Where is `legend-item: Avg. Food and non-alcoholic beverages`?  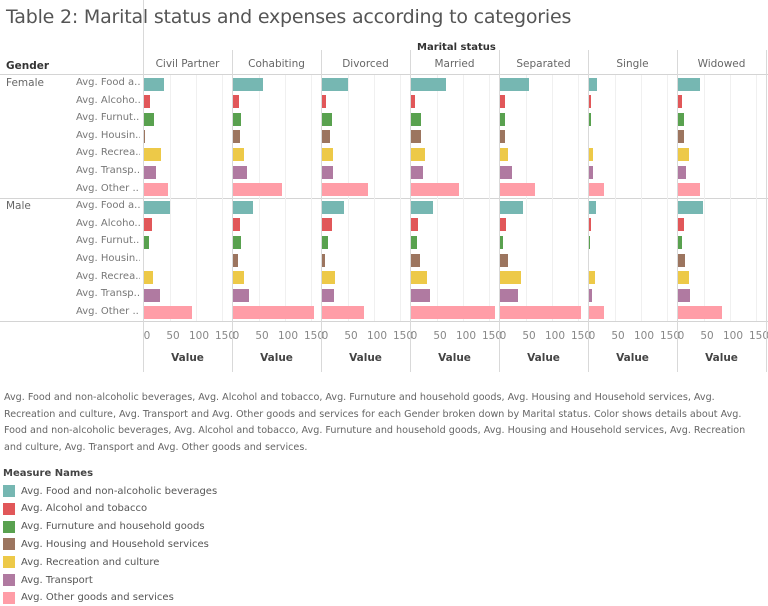 legend-item: Avg. Food and non-alcoholic beverages is located at coordinates (110, 491).